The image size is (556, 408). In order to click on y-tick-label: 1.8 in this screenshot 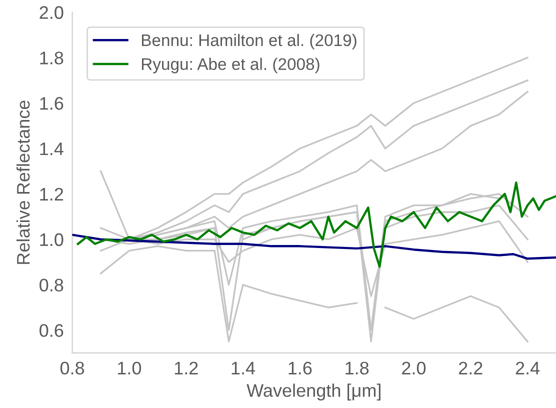, I will do `click(52, 58)`.